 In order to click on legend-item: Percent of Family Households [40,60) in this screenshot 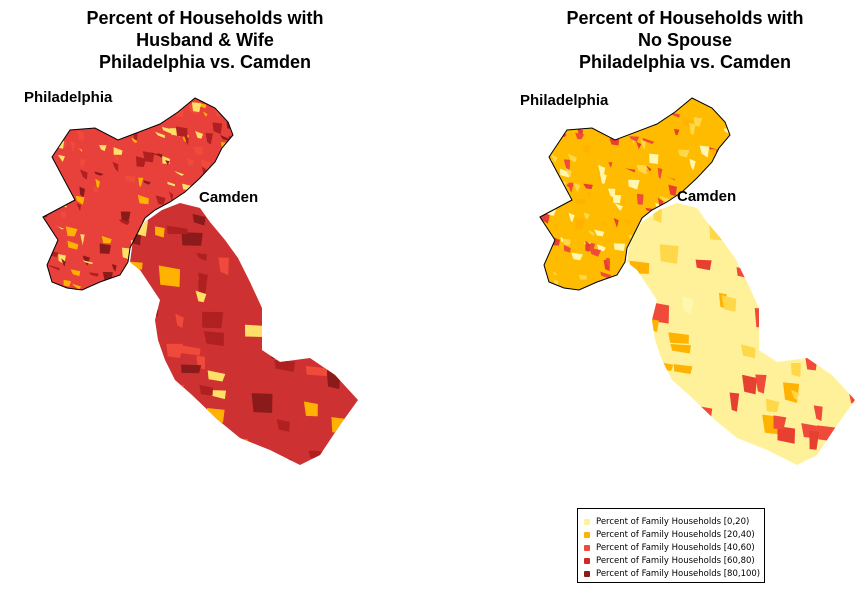, I will do `click(674, 547)`.